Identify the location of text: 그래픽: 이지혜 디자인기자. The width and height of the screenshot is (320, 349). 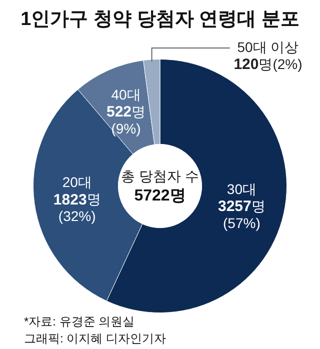
(95, 338).